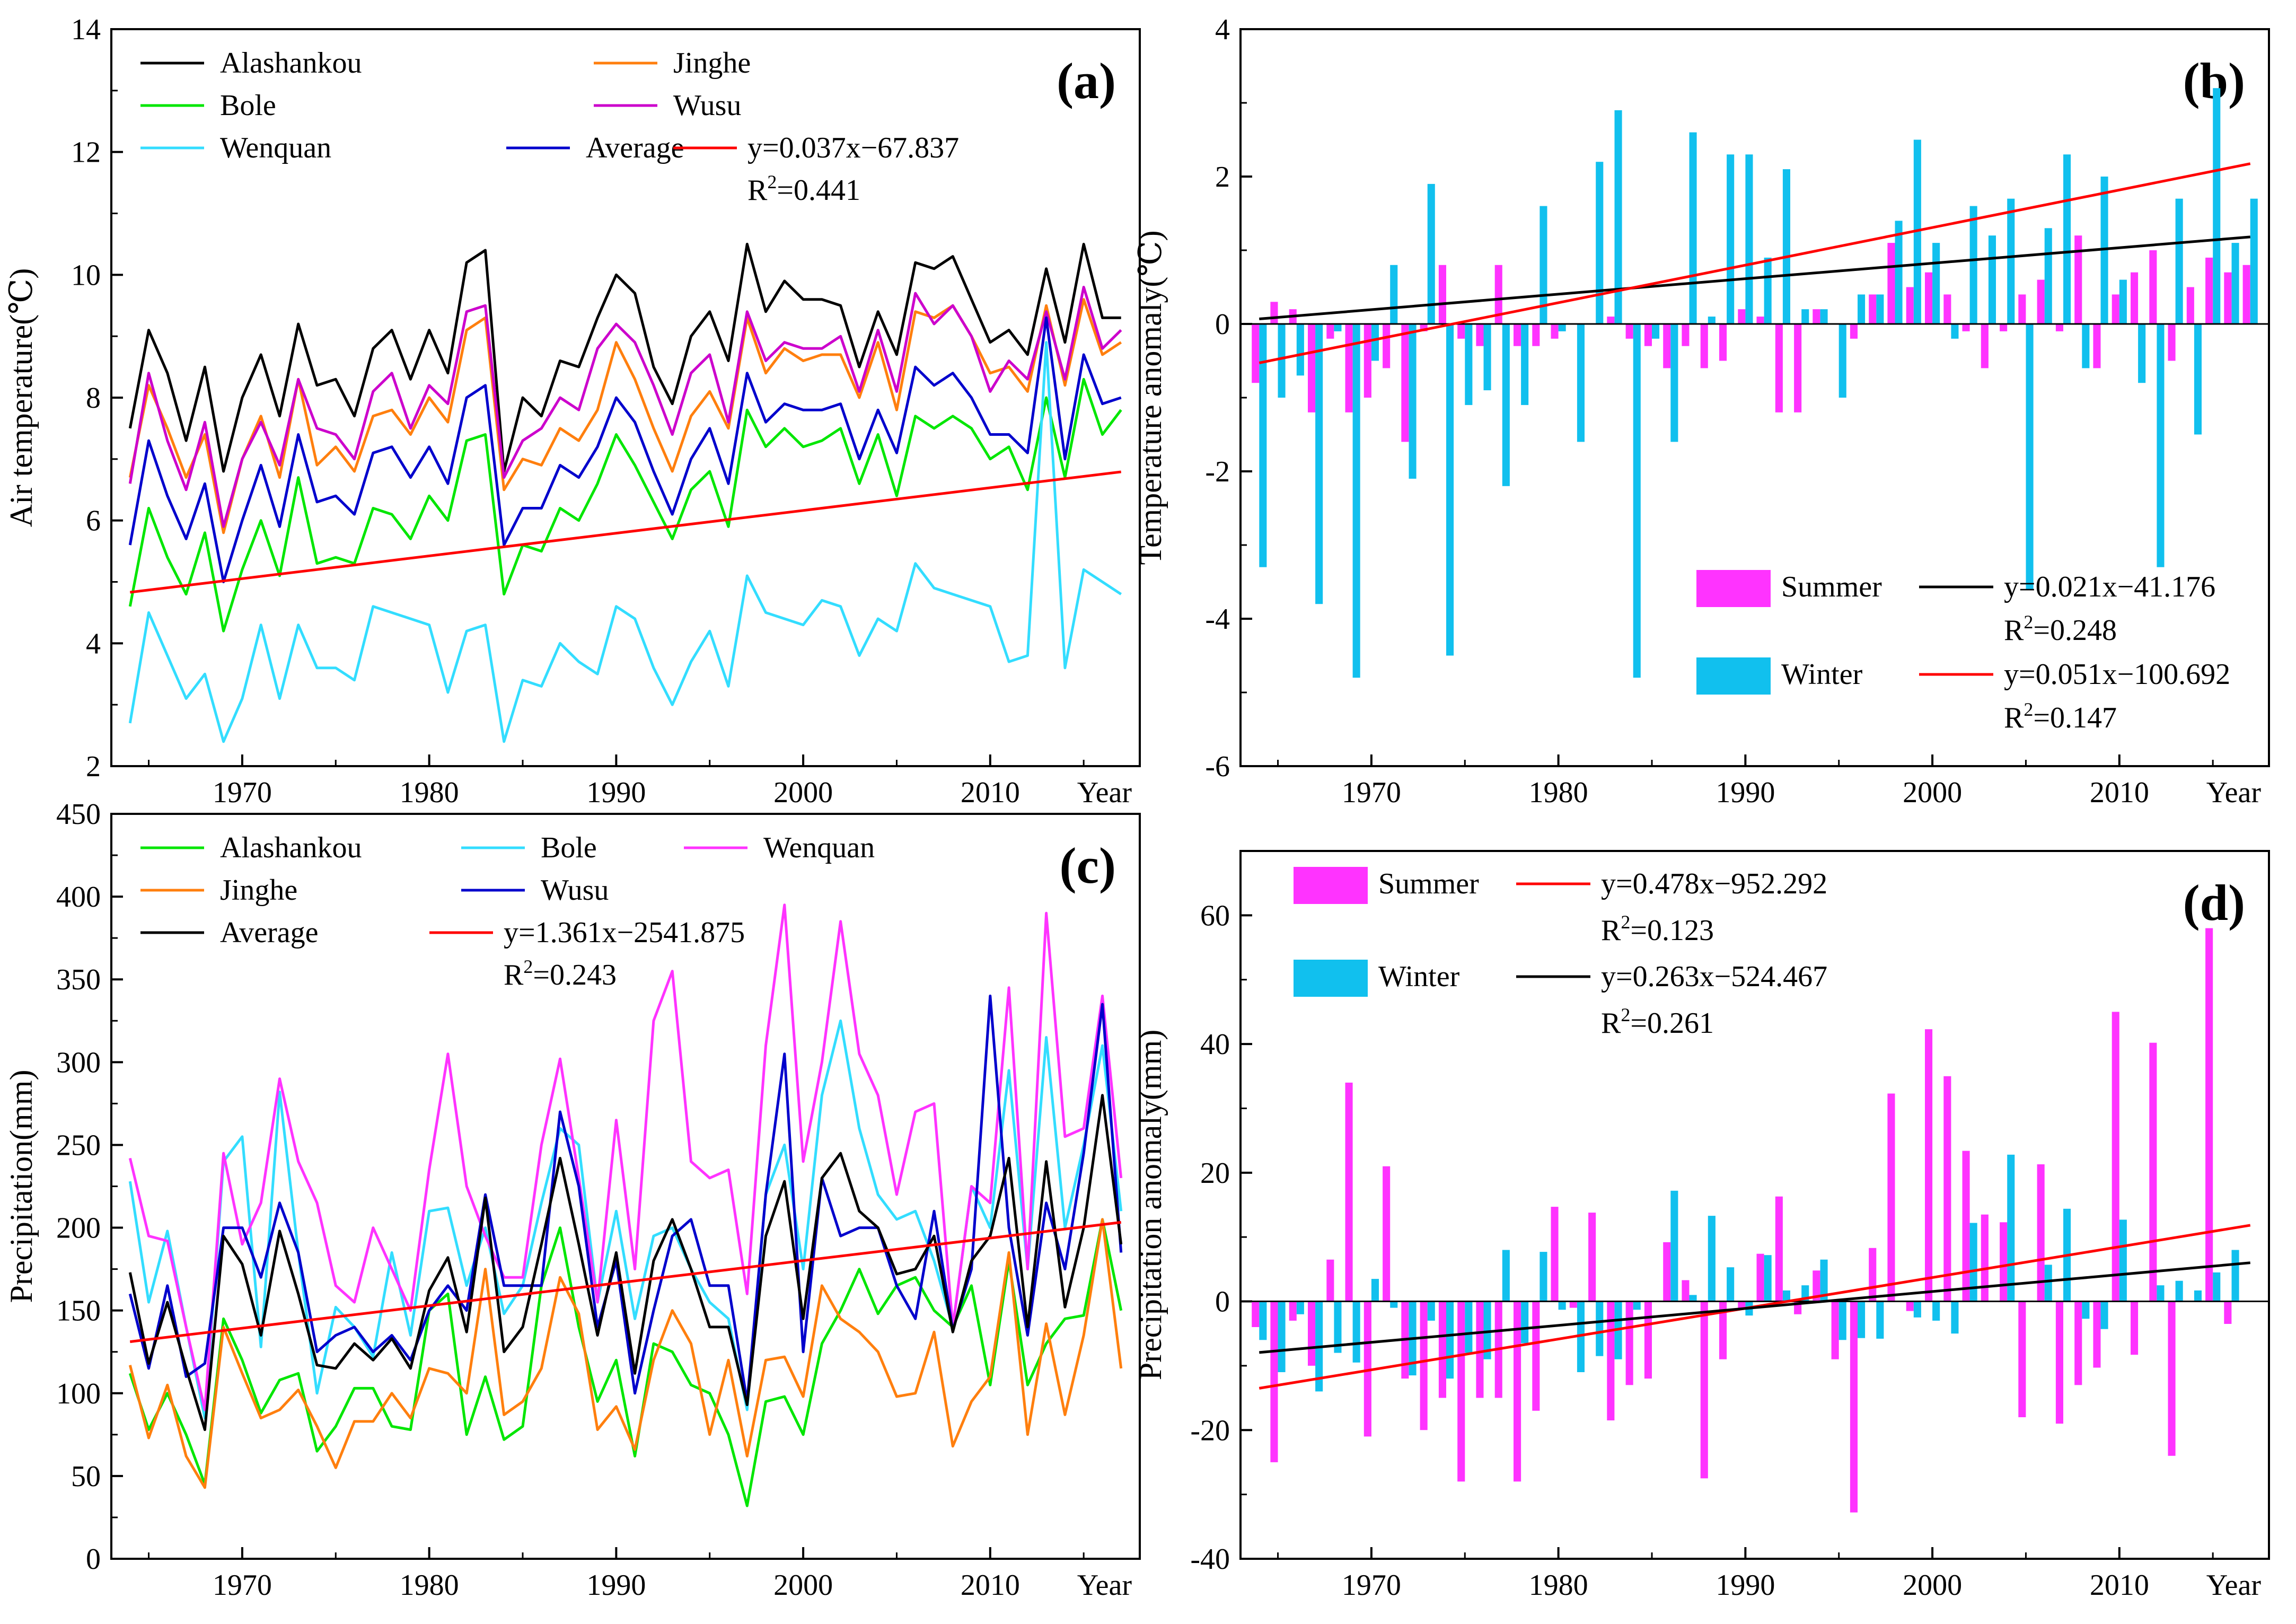 The width and height of the screenshot is (2296, 1624). Describe the element at coordinates (1151, 1205) in the screenshot. I see `y-axis-title: Precipitation anomaly(mm)` at that location.